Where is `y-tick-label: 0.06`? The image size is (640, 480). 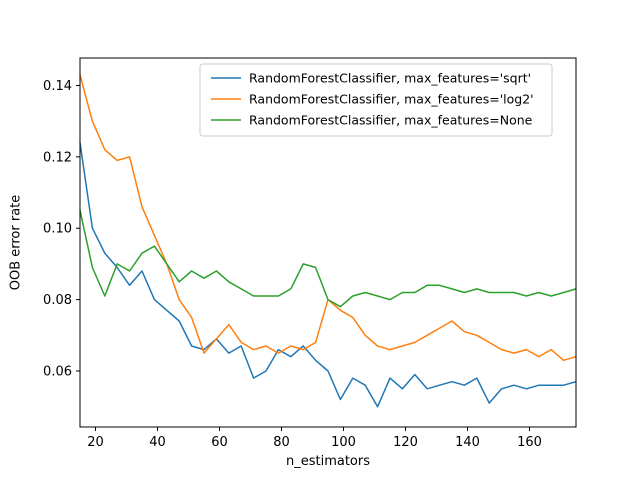 y-tick-label: 0.06 is located at coordinates (57, 371).